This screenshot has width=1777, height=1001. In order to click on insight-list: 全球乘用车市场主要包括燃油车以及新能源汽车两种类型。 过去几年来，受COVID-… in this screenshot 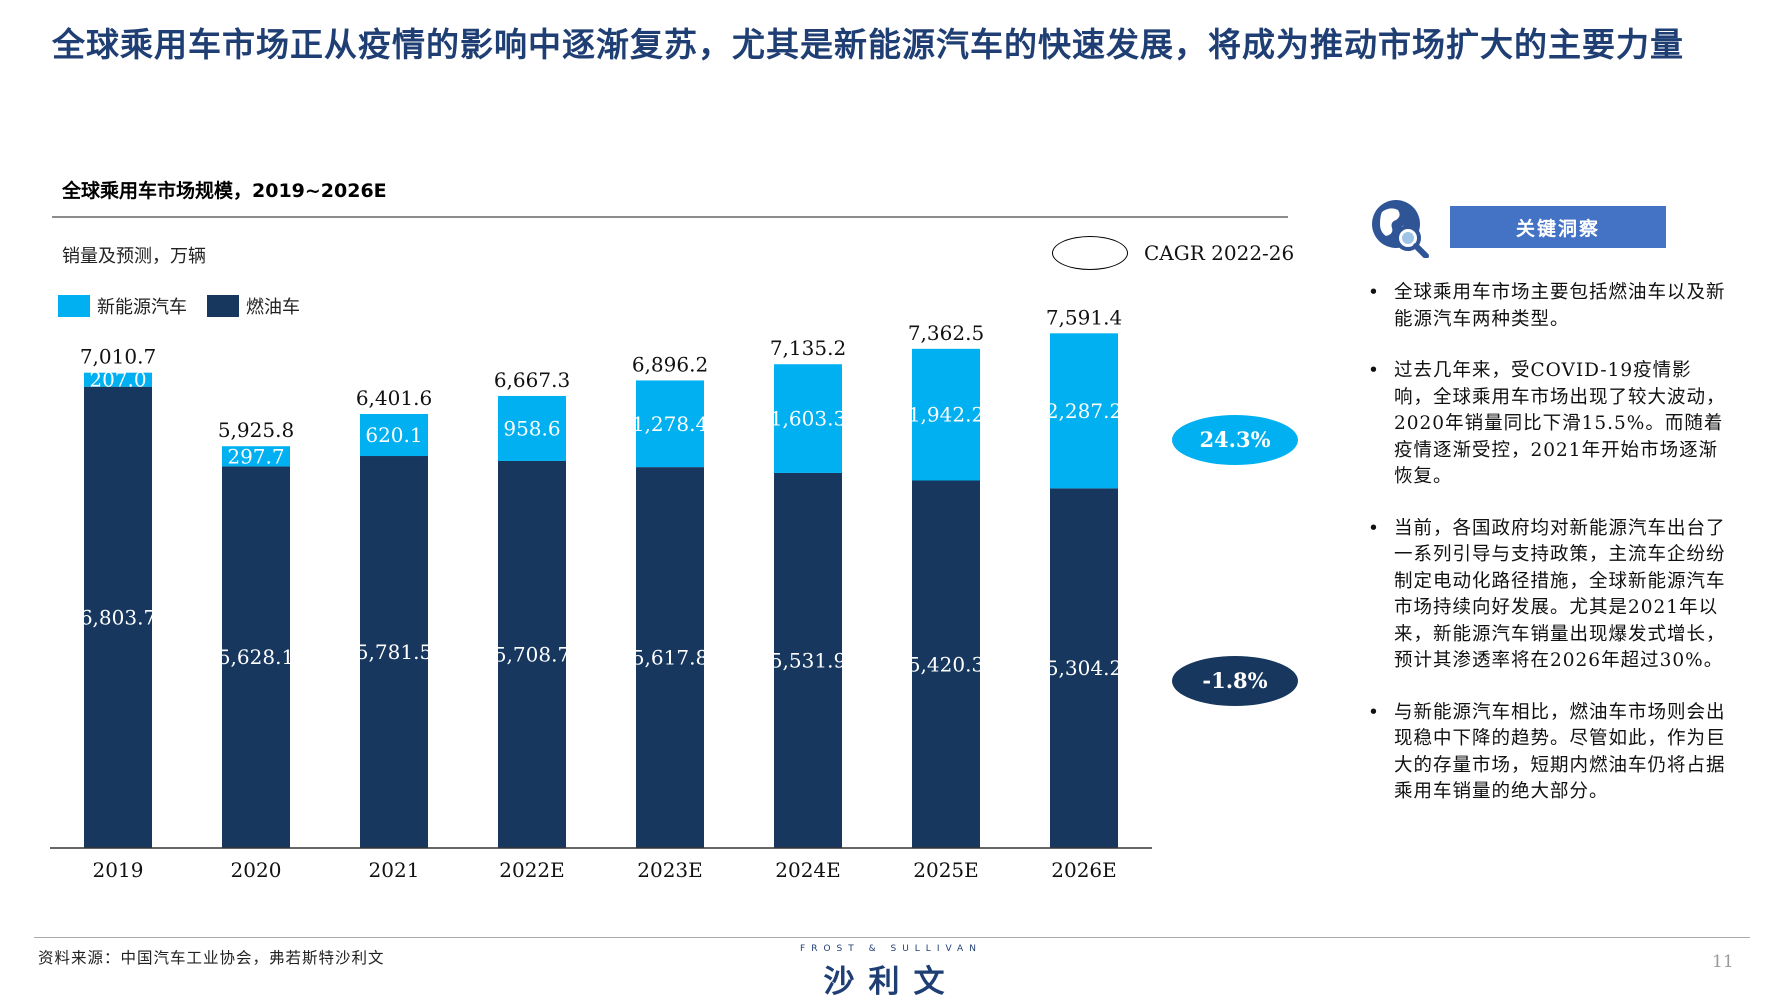, I will do `click(1548, 543)`.